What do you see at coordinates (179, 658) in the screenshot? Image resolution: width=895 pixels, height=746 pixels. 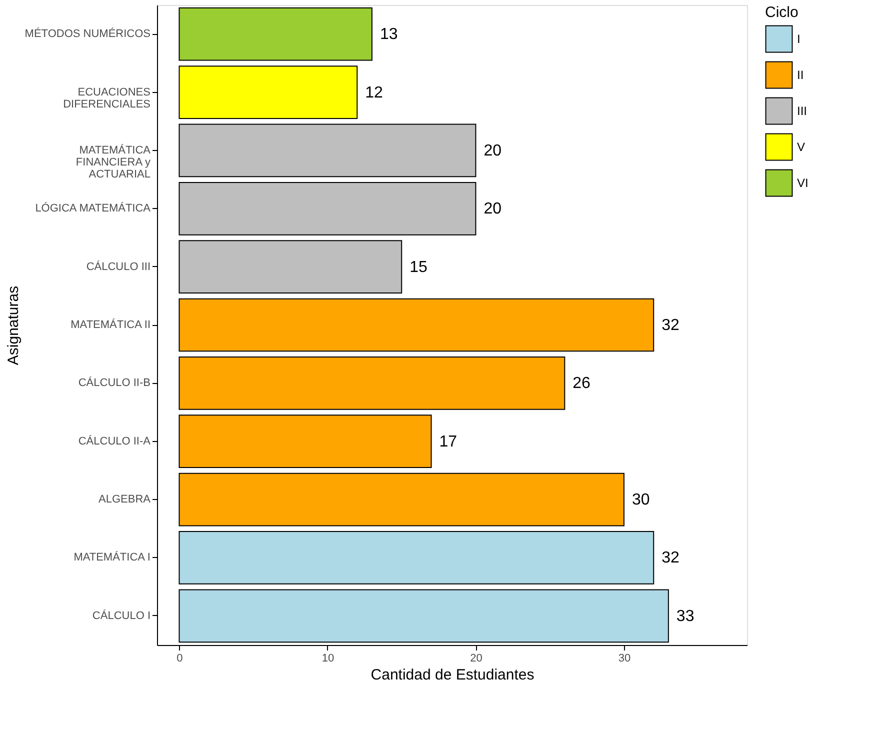 I see `x-tick-label: 0` at bounding box center [179, 658].